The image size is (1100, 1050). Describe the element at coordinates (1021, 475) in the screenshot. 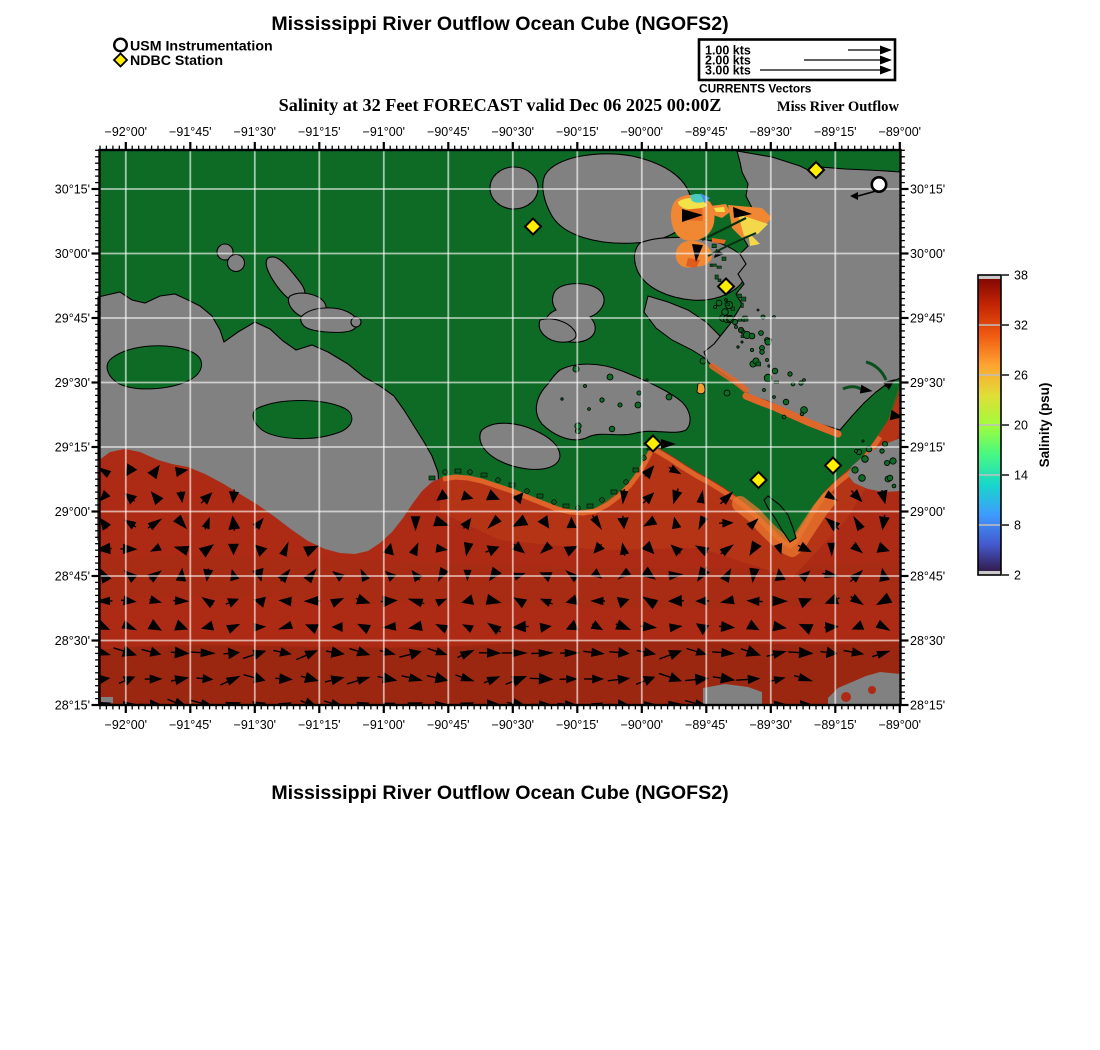

I see `svg-text: 14` at that location.